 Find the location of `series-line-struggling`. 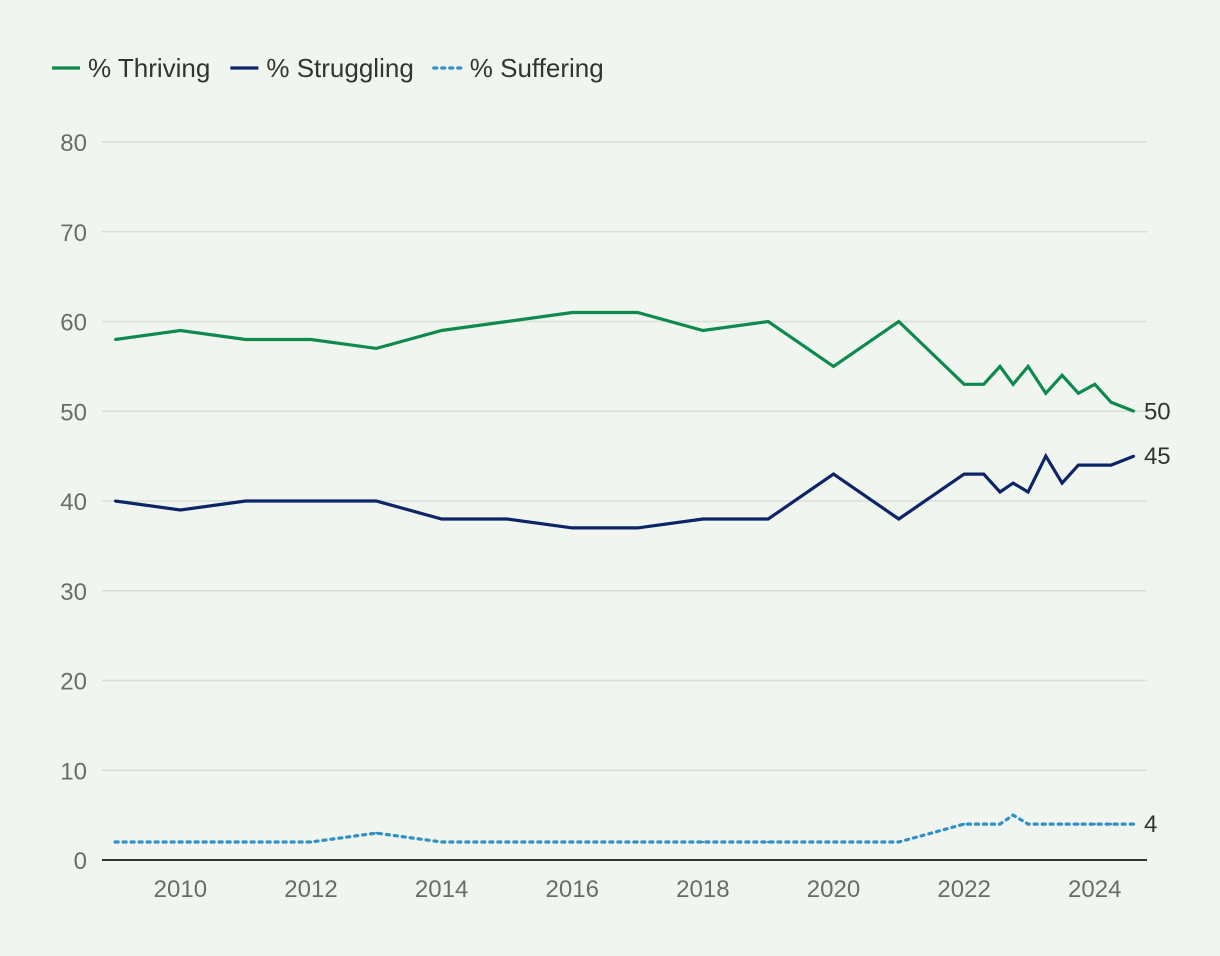

series-line-struggling is located at coordinates (624, 491).